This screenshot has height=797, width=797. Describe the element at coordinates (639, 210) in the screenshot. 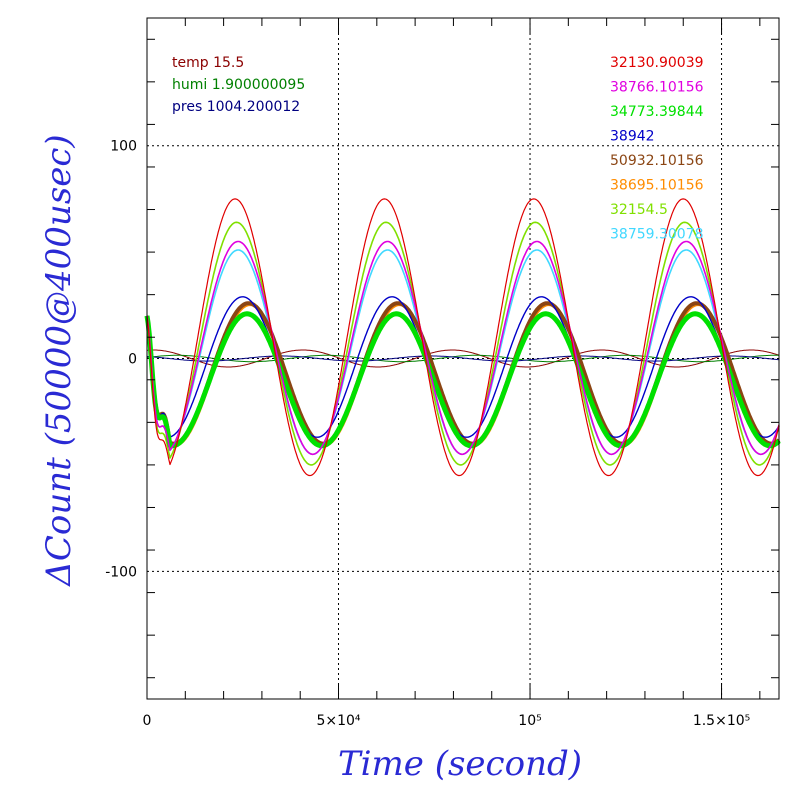

I see `series-legend-entry: 32154.5` at that location.